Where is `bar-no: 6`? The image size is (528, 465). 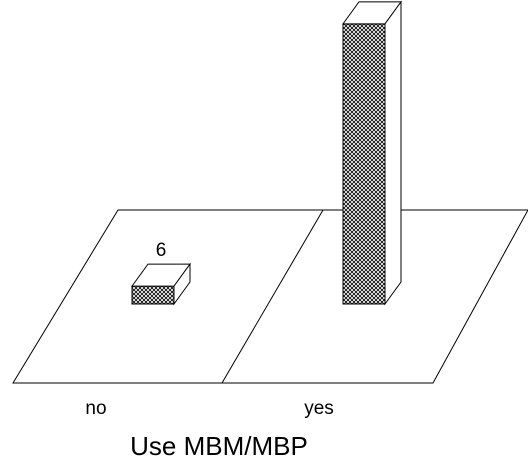 bar-no: 6 is located at coordinates (161, 273).